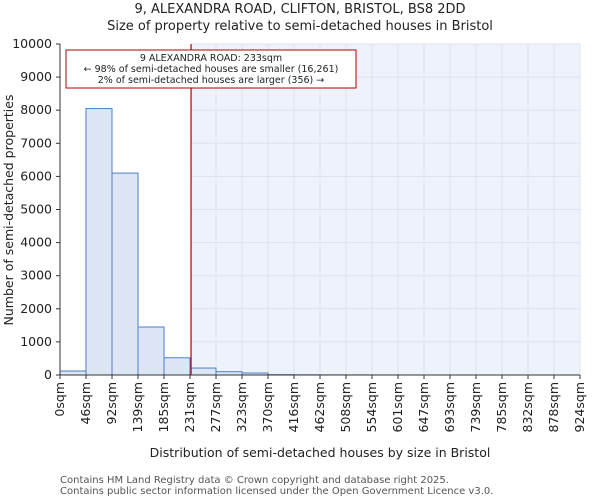  What do you see at coordinates (85, 403) in the screenshot?
I see `x-tick-label: 46sqm` at bounding box center [85, 403].